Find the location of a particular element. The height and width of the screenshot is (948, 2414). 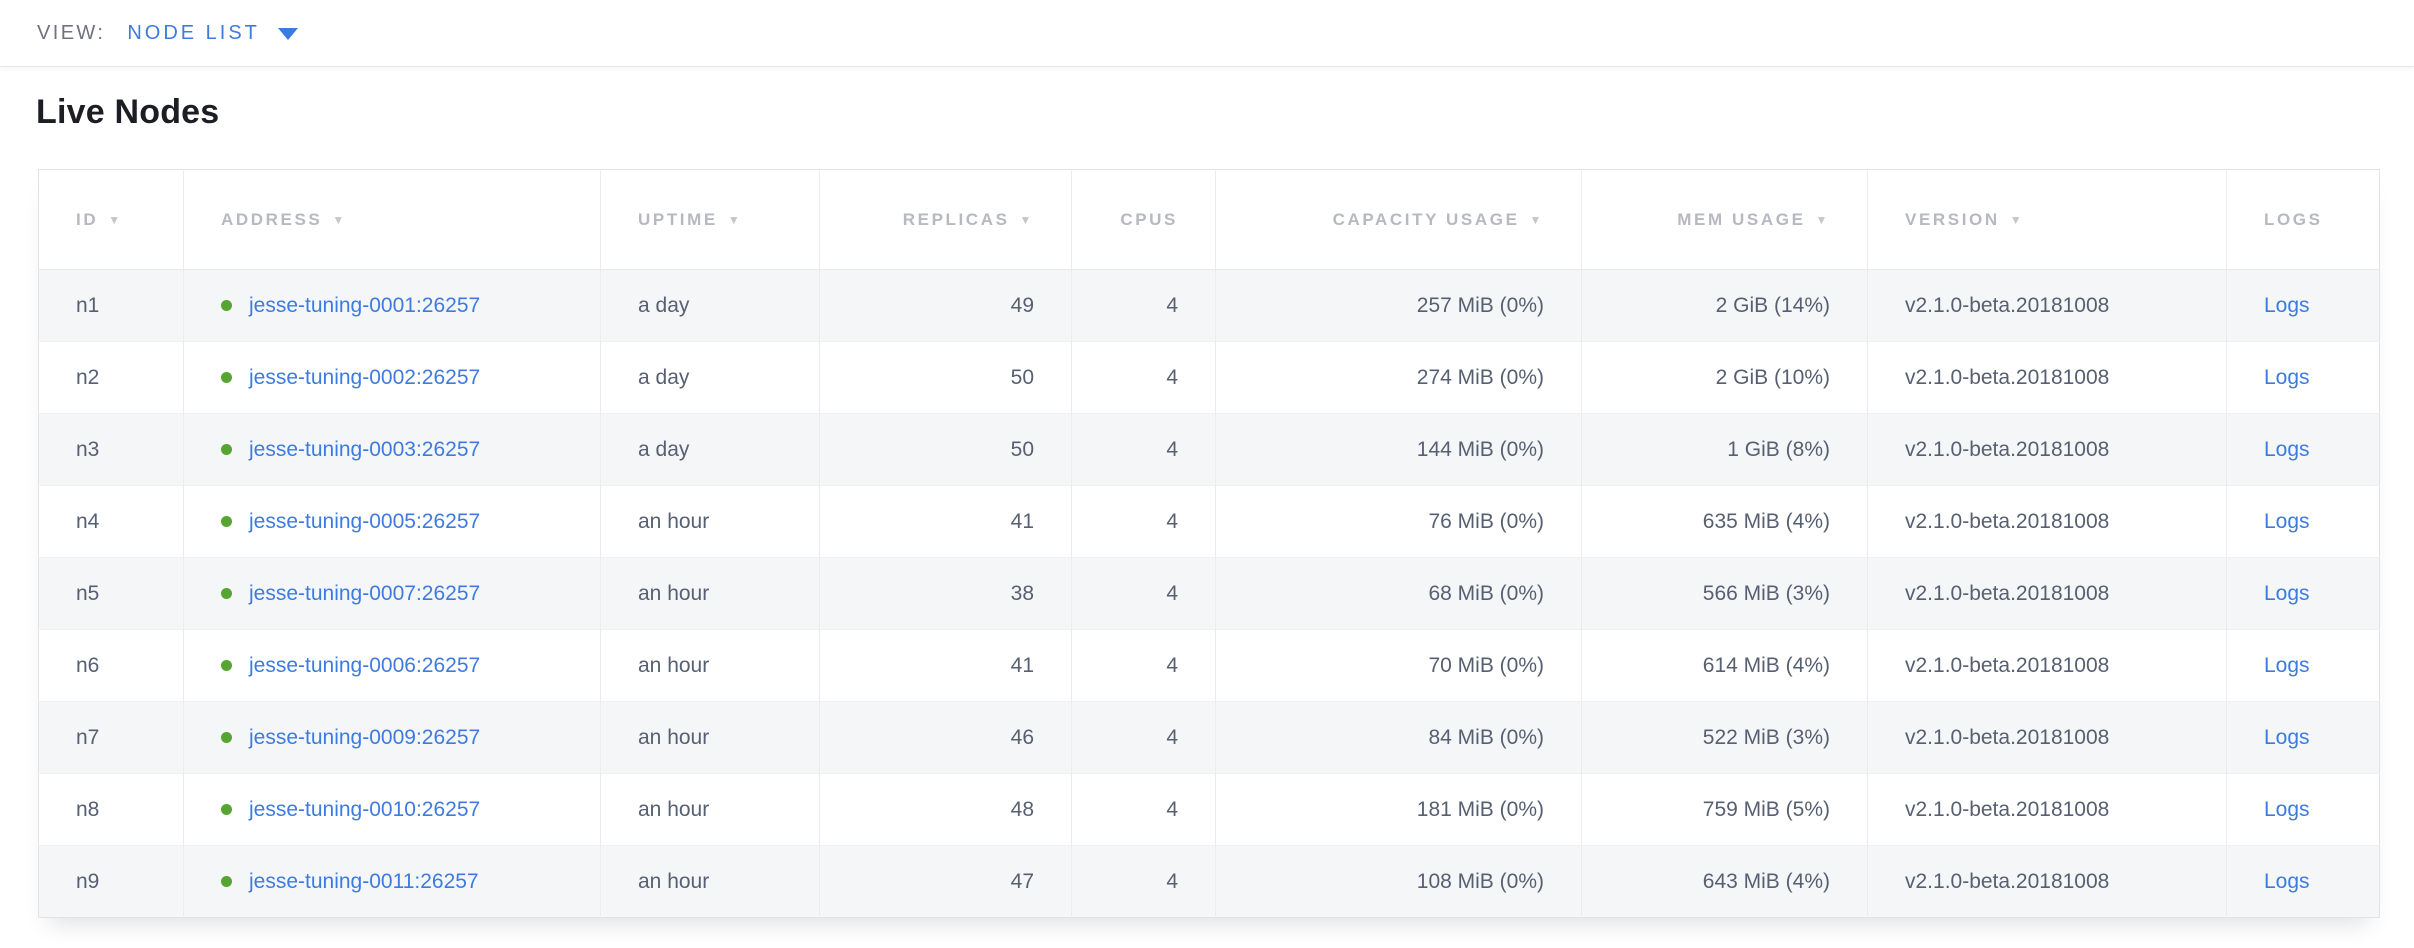

node-address-cell: jesse-tuning-0010:26257 is located at coordinates (392, 809).